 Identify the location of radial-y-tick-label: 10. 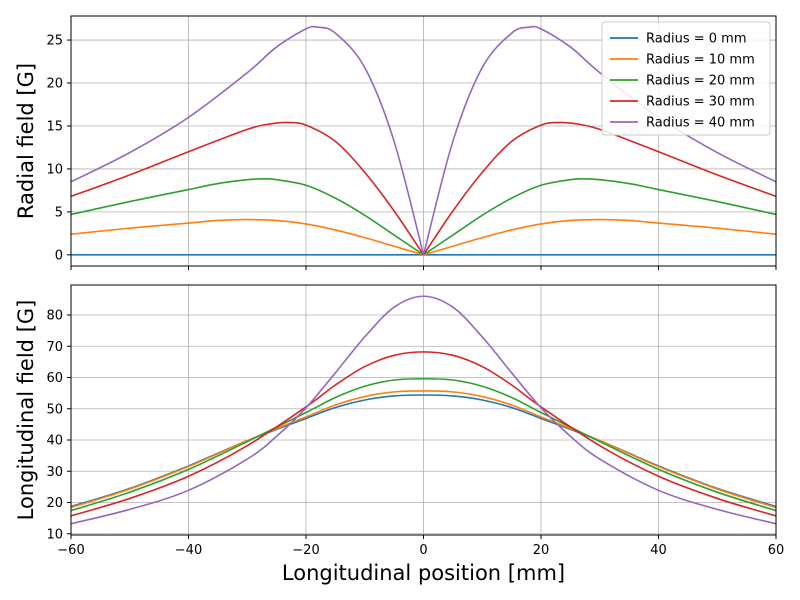
(54, 169).